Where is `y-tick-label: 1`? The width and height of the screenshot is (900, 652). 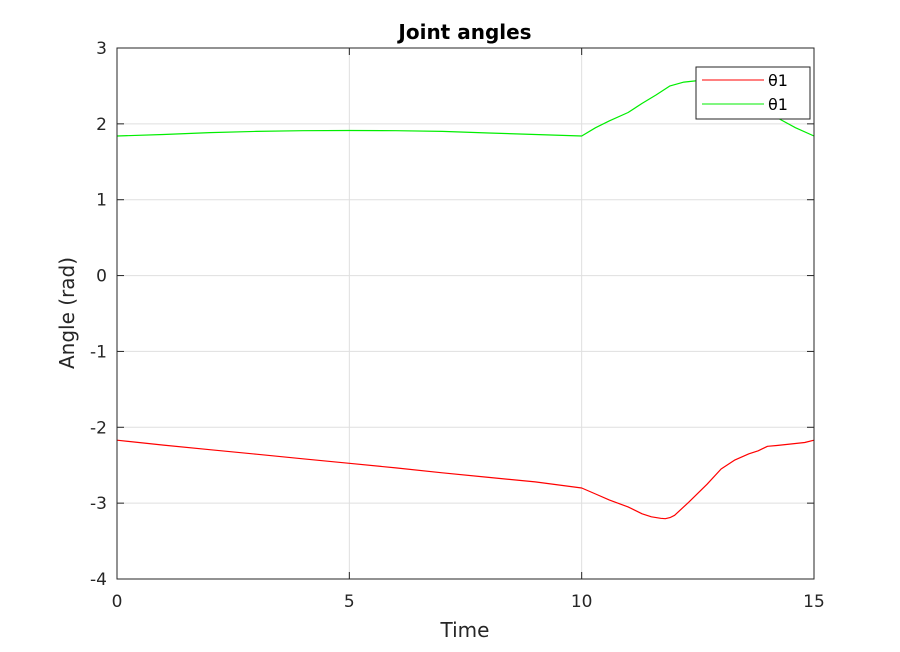 y-tick-label: 1 is located at coordinates (101, 201).